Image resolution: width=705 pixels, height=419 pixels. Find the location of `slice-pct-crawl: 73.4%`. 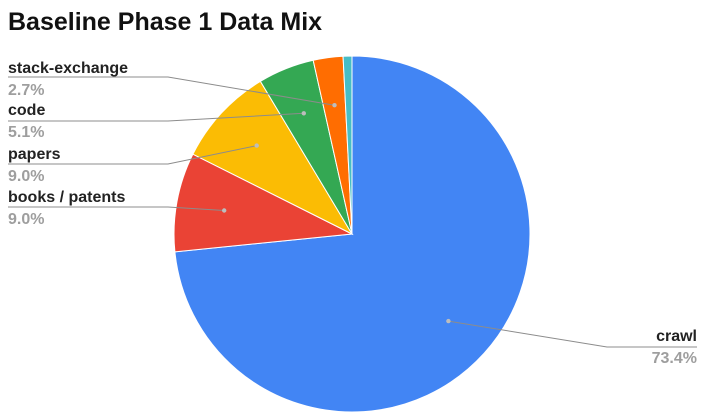

slice-pct-crawl: 73.4% is located at coordinates (674, 358).